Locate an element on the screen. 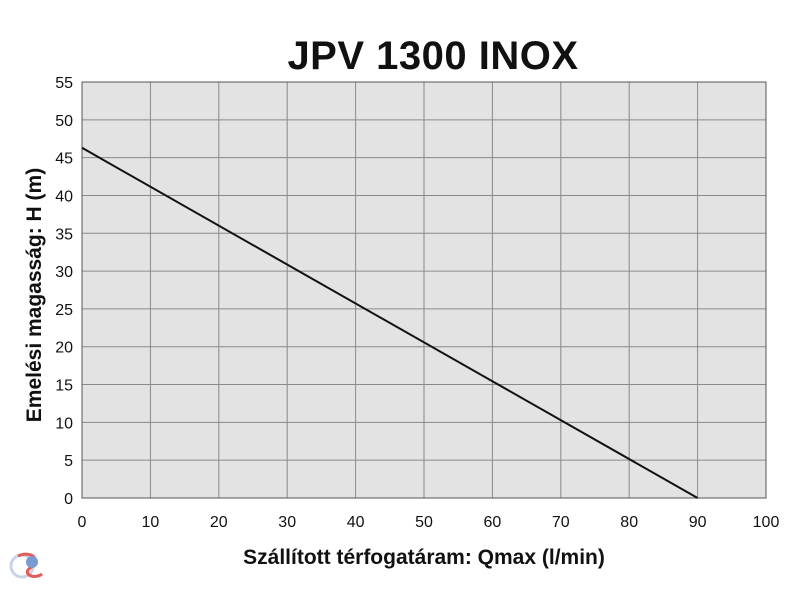 Image resolution: width=800 pixels, height=589 pixels. y-tick-label: 5 is located at coordinates (68, 461).